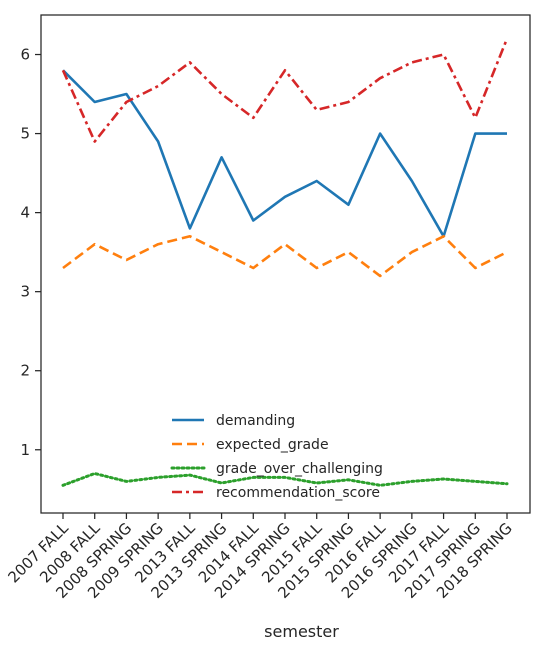  Describe the element at coordinates (285, 90) in the screenshot. I see `series-line-recommendation-score` at that location.